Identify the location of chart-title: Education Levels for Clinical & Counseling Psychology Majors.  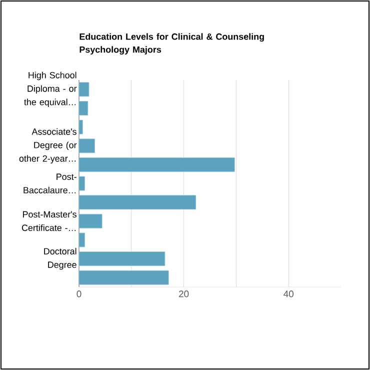
(172, 44).